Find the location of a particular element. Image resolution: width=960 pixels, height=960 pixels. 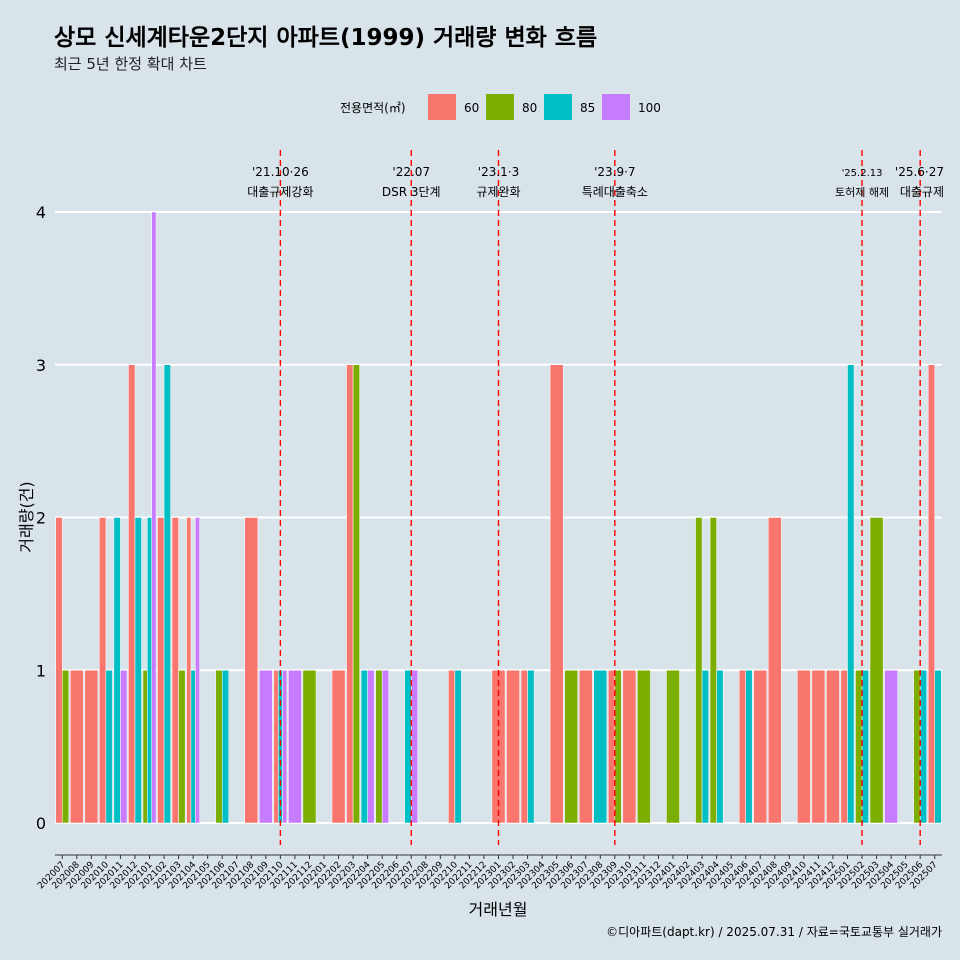

legend-title: 전용면적(㎡) is located at coordinates (373, 108).